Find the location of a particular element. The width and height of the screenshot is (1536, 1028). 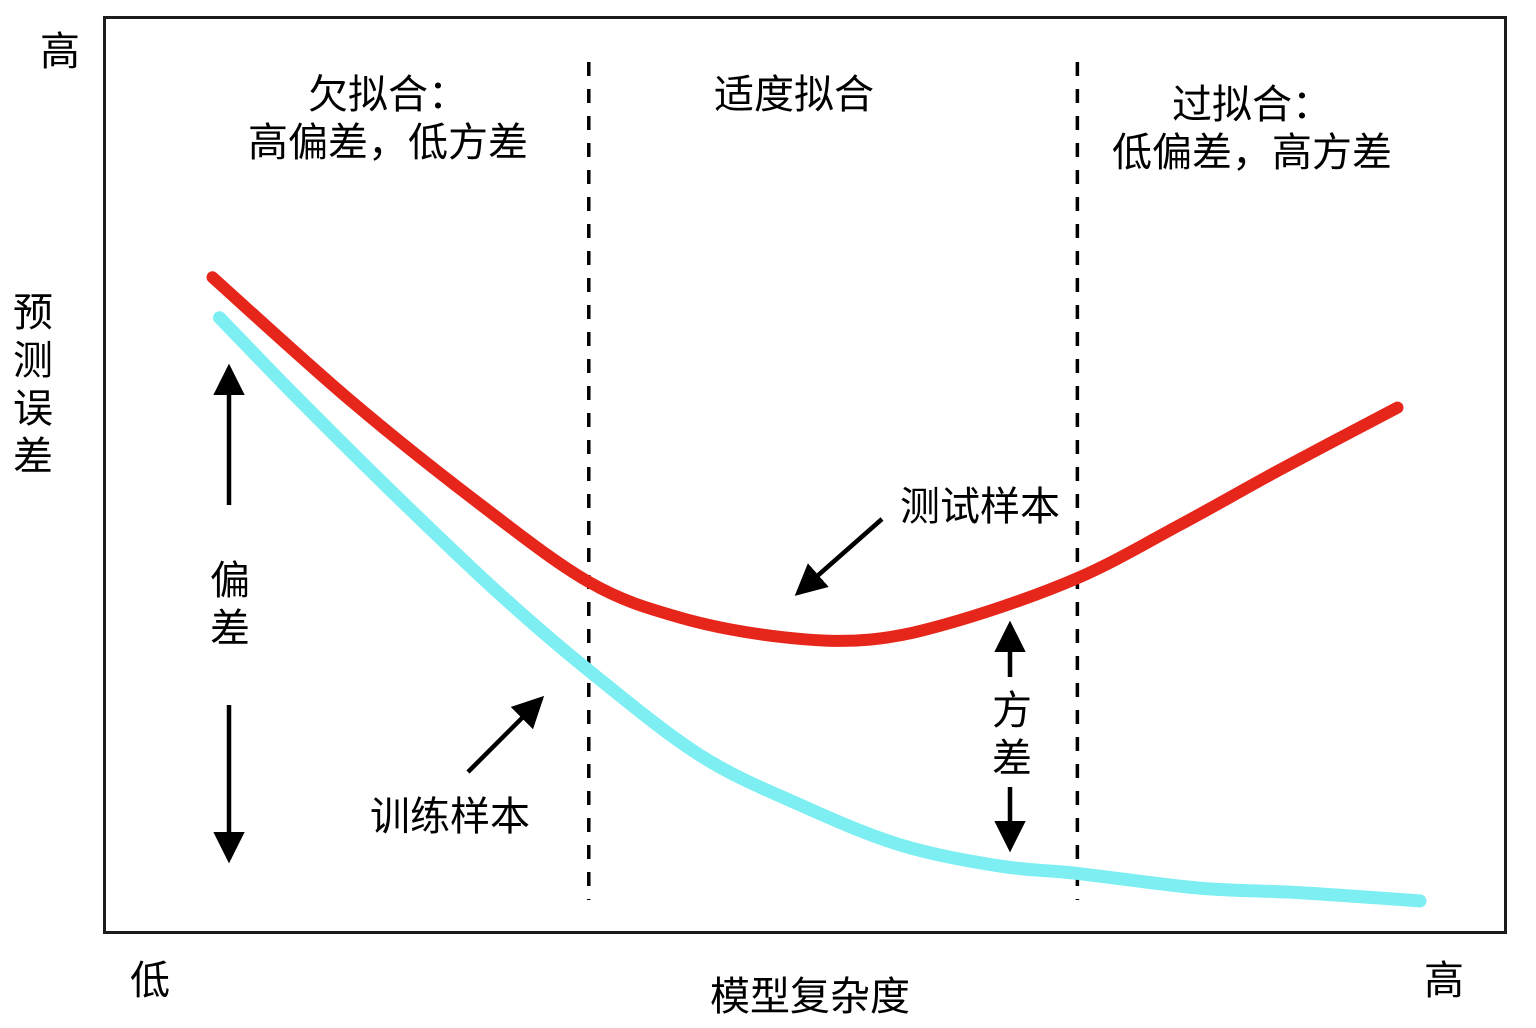

test-sample-label: 测试样本 is located at coordinates (980, 507).